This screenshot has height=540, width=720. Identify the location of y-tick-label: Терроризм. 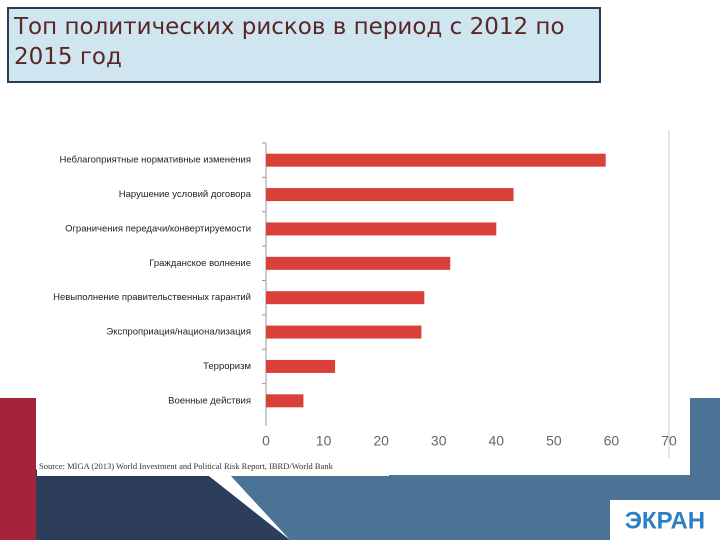
(227, 366).